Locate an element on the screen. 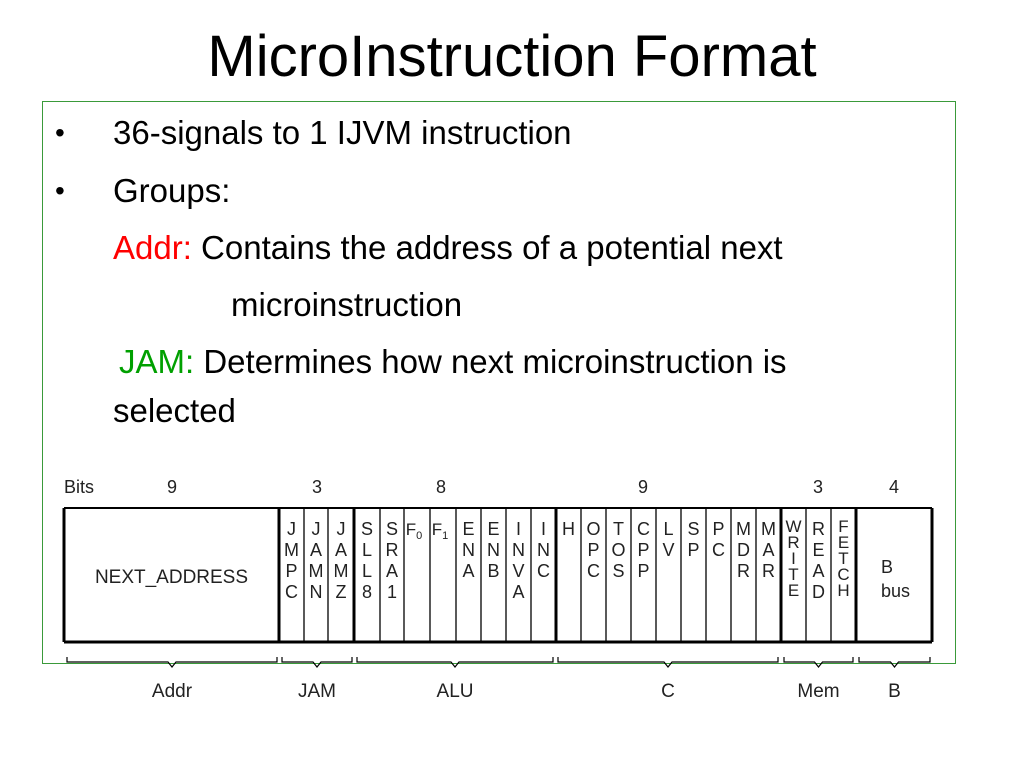  bullet-text-groups: Groups: is located at coordinates (172, 190).